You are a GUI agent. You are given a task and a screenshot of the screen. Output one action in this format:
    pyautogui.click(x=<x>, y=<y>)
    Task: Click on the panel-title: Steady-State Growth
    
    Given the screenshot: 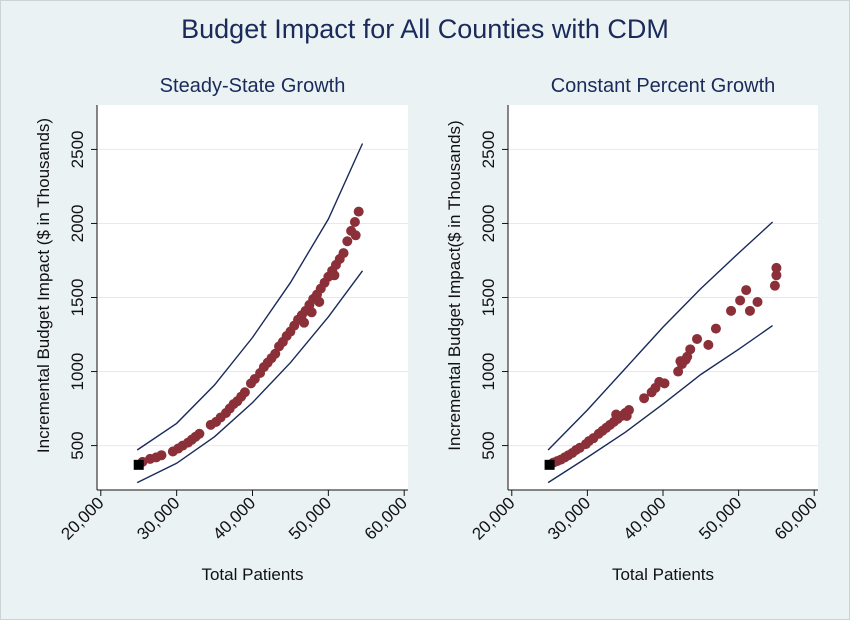 What is the action you would take?
    pyautogui.click(x=253, y=86)
    